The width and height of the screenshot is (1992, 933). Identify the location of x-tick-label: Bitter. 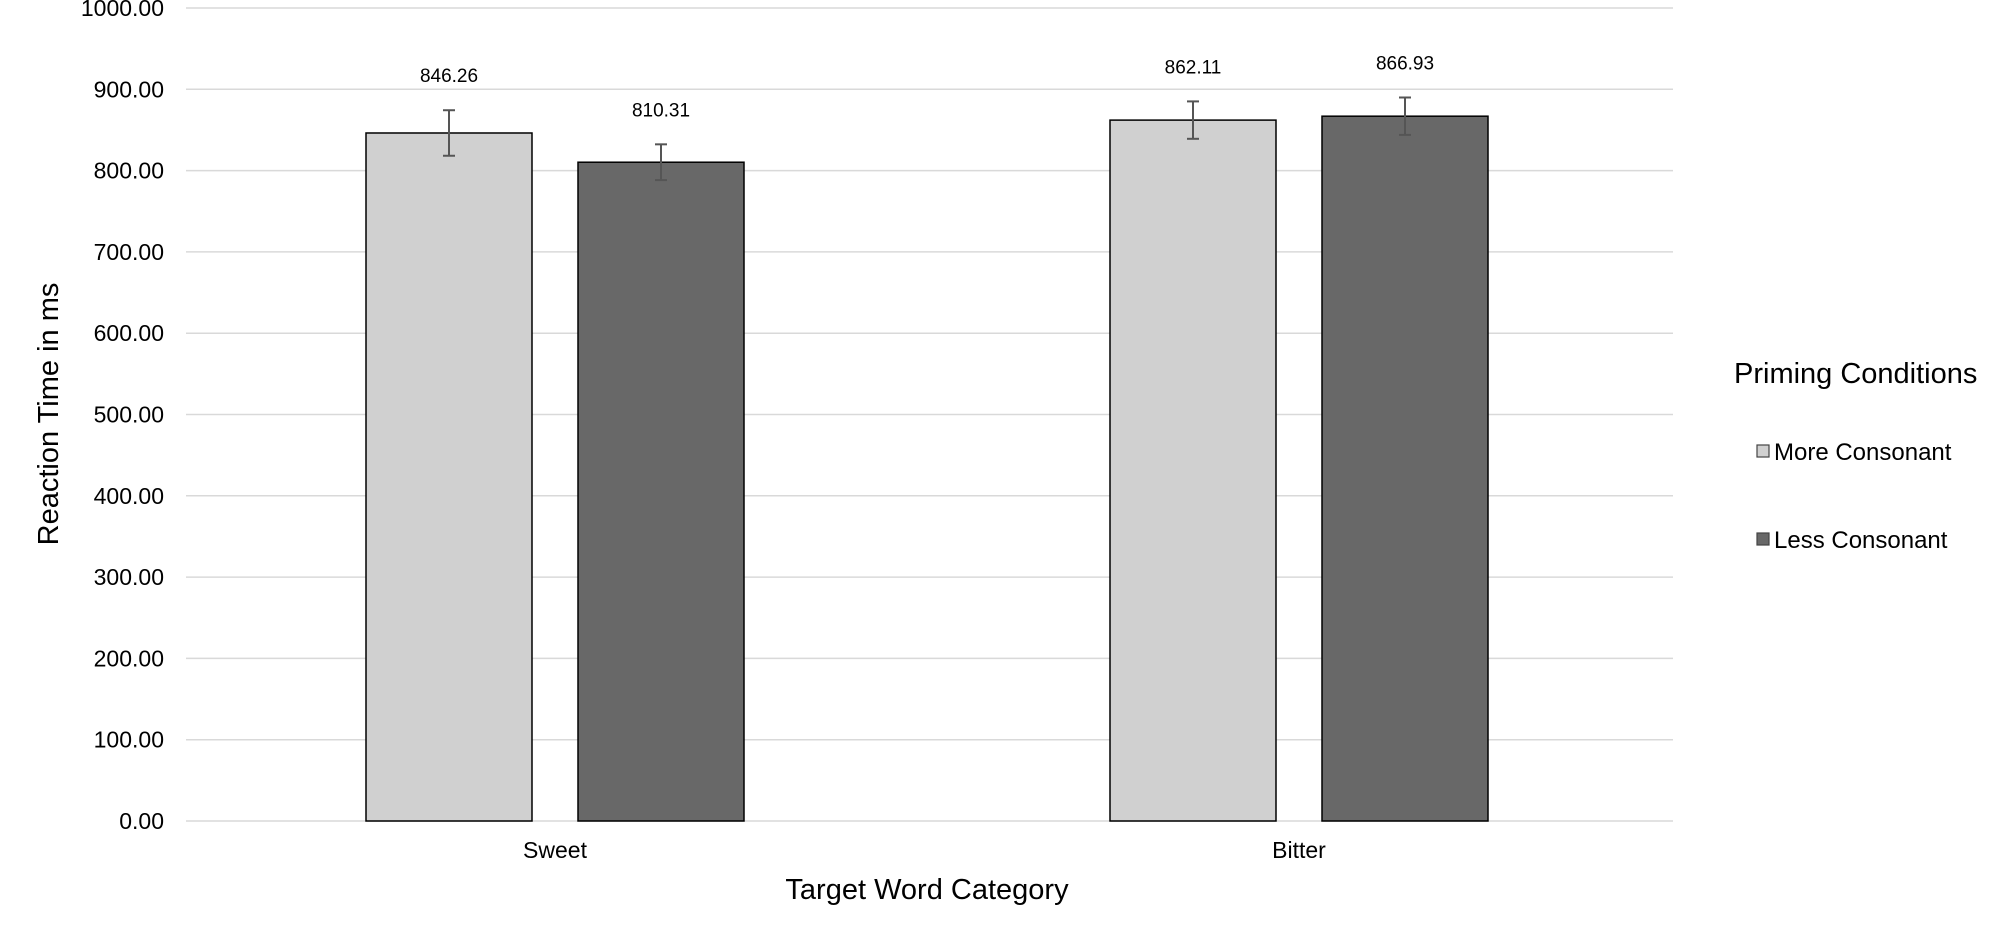
(1299, 850).